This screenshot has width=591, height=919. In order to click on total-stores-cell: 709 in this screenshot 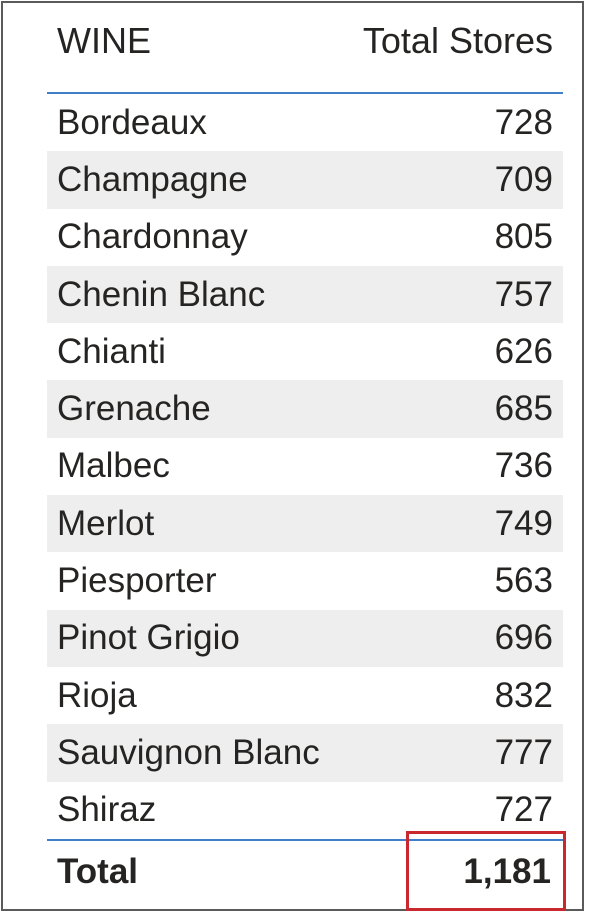, I will do `click(523, 179)`.